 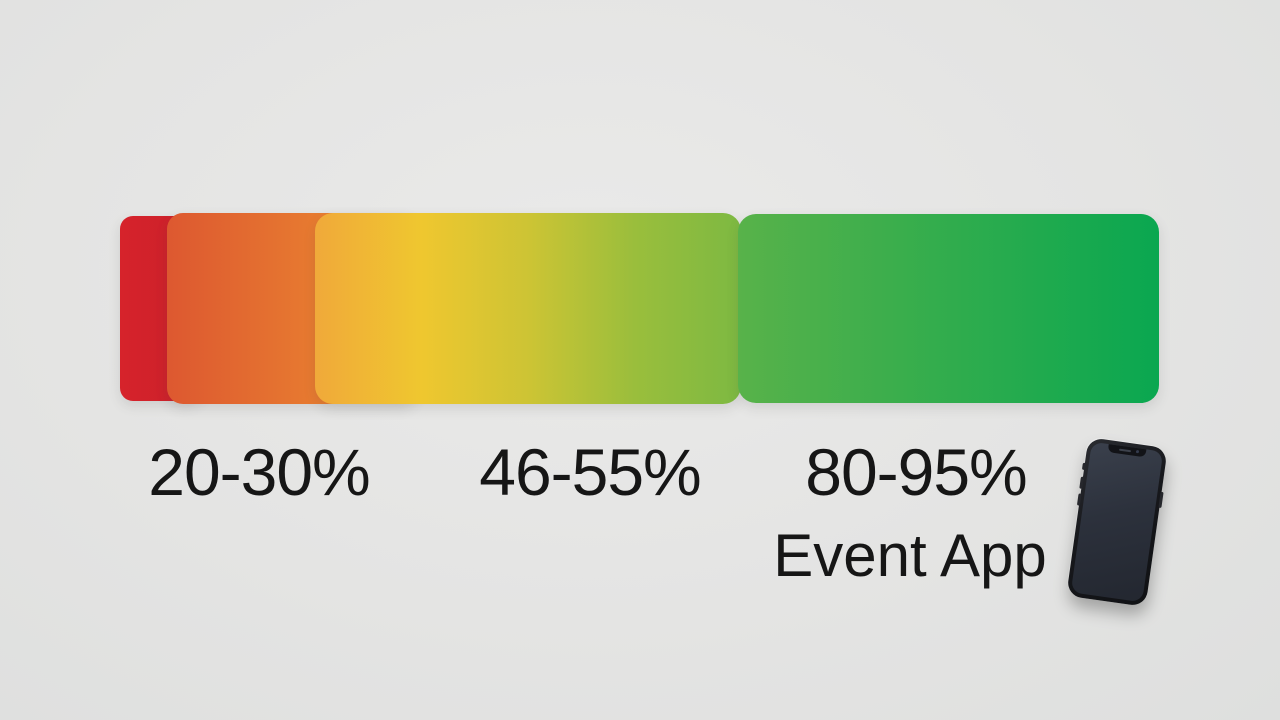 What do you see at coordinates (916, 472) in the screenshot?
I see `range-label-high: 80-95%` at bounding box center [916, 472].